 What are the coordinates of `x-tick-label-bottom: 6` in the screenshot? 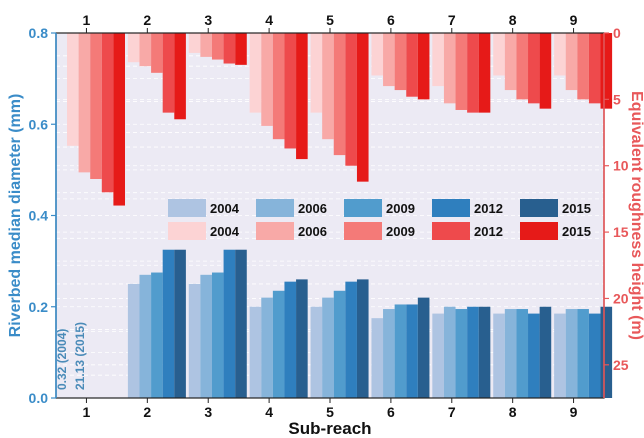 It's located at (391, 412).